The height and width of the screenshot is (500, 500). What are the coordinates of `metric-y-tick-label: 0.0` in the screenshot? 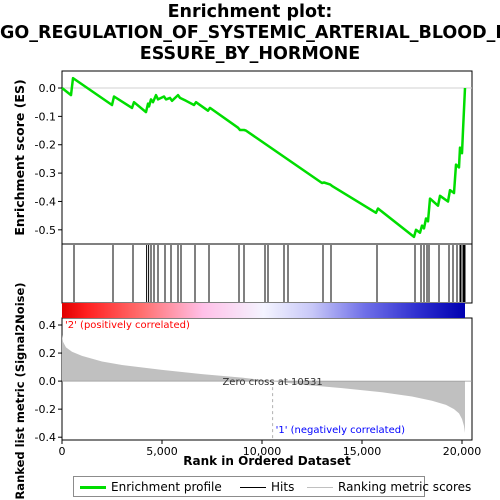 It's located at (48, 381).